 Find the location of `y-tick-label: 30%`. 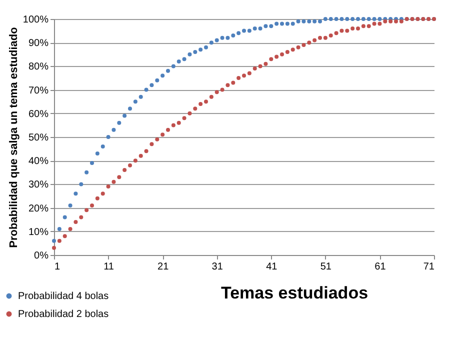

y-tick-label: 30% is located at coordinates (38, 185).